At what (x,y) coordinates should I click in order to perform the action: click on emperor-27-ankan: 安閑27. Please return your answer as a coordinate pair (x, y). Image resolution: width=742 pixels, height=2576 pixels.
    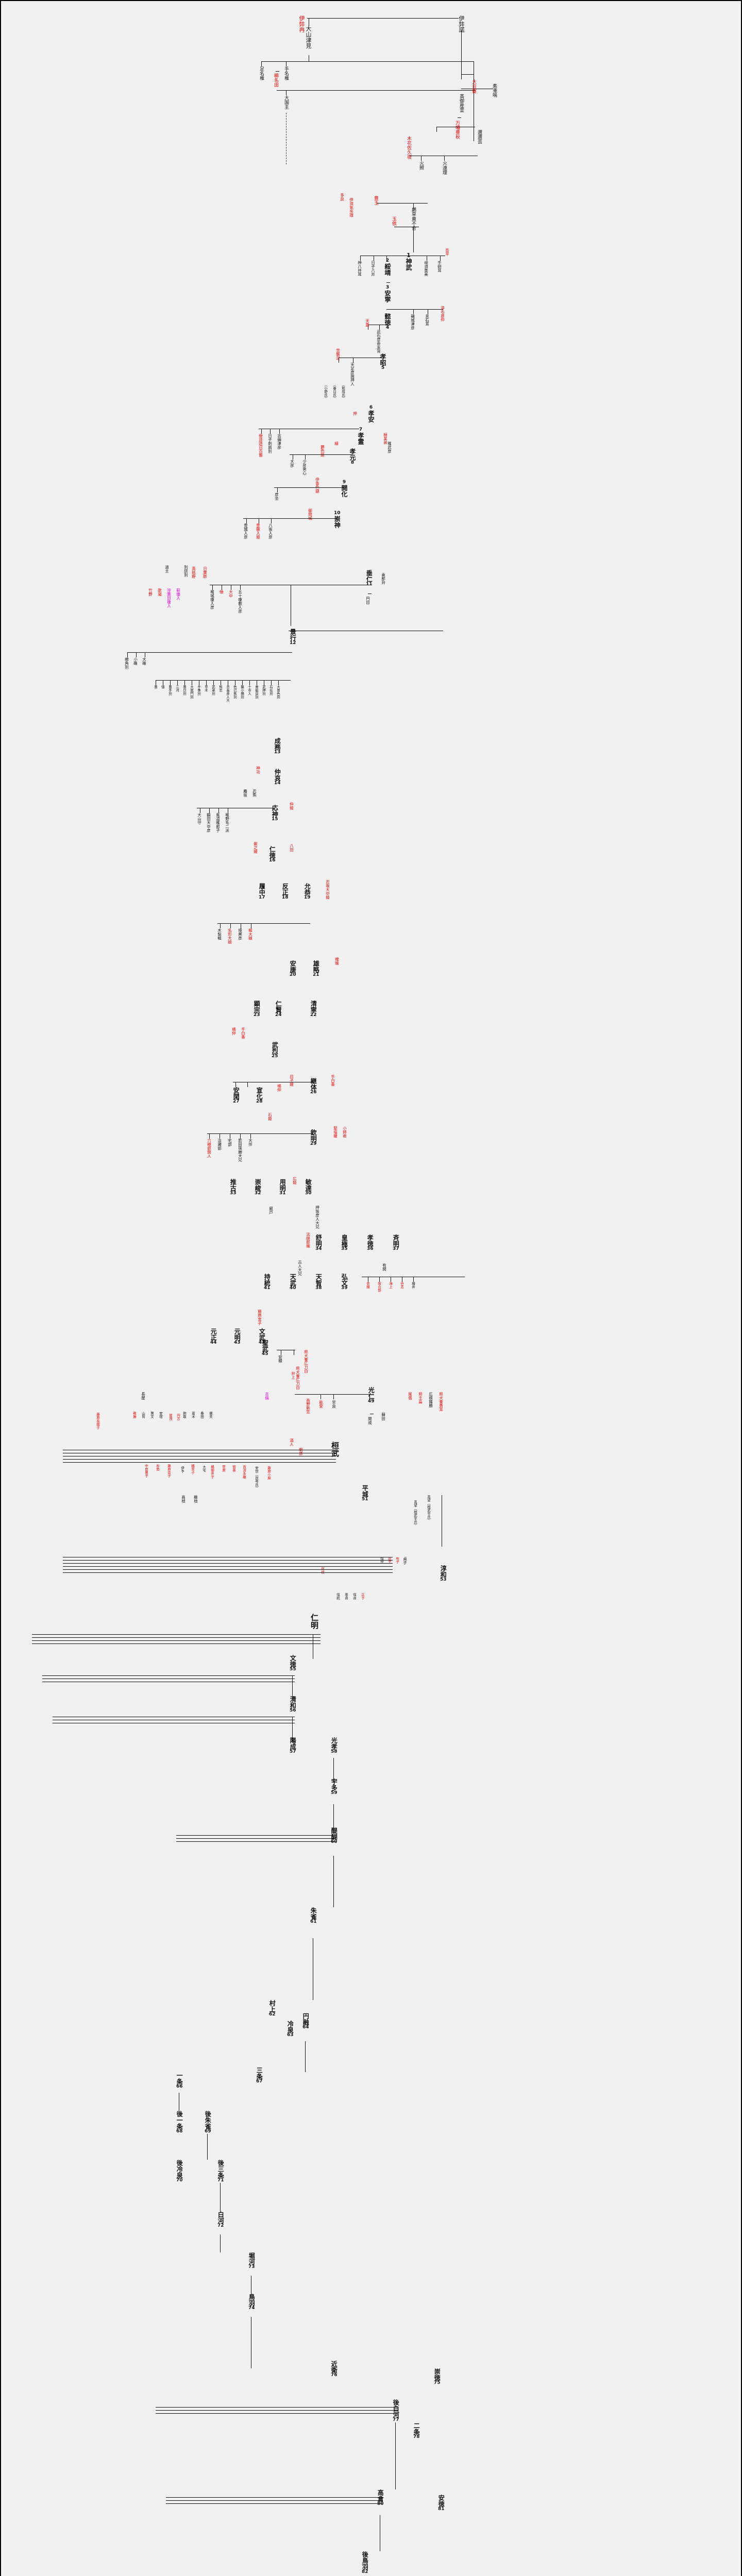
    Looking at the image, I should click on (236, 1095).